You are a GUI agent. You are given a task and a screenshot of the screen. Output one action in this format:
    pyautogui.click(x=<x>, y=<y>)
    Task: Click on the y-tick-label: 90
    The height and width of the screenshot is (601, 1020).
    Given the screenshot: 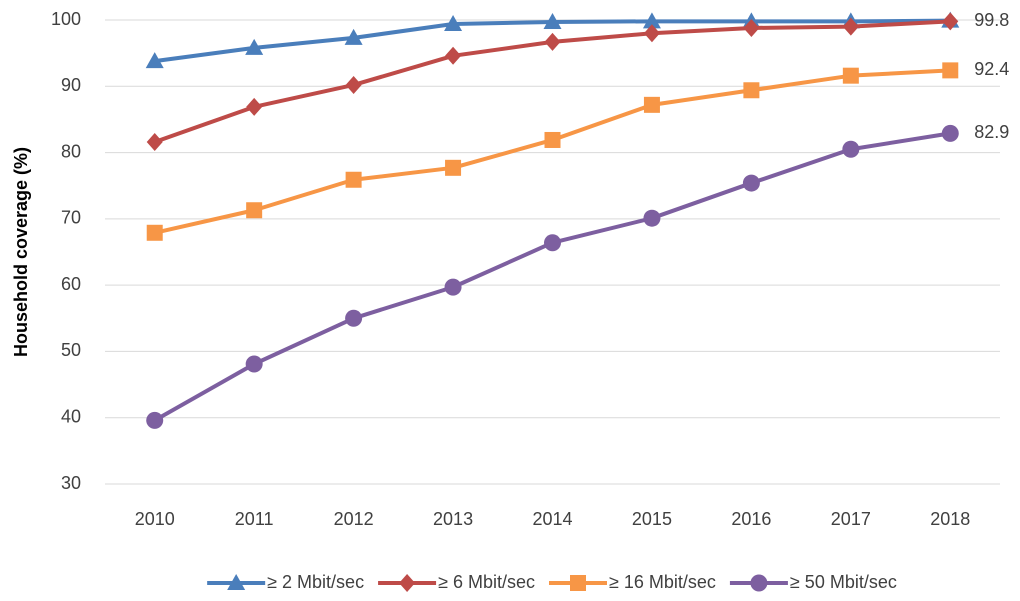 What is the action you would take?
    pyautogui.click(x=71, y=85)
    